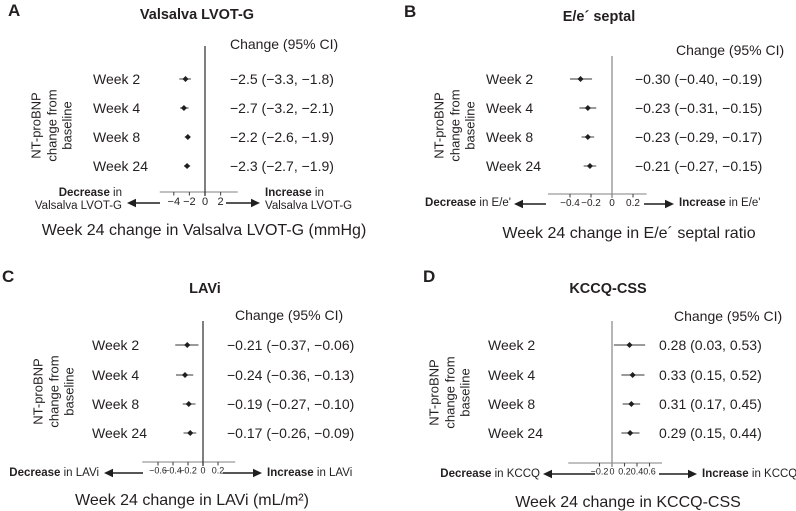  Describe the element at coordinates (710, 404) in the screenshot. I see `row-ci-value: 0.31 (0.17, 0.45)` at that location.